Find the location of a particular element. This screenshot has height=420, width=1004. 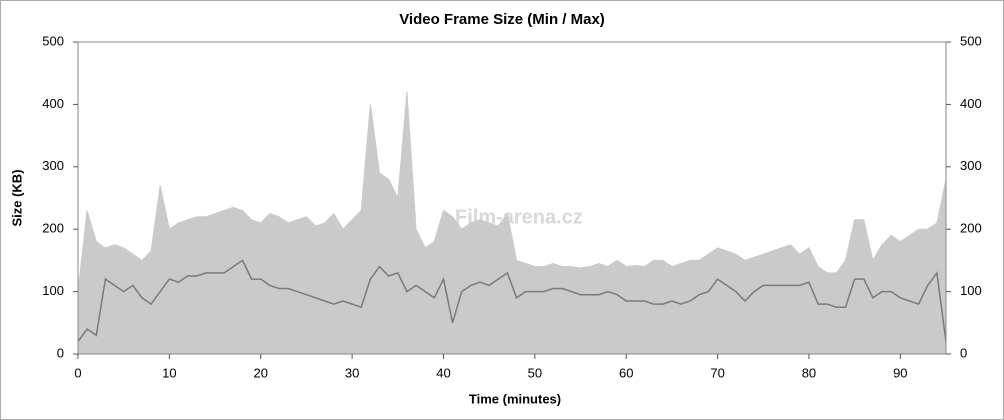

y-tick-label: 500 is located at coordinates (53, 40).